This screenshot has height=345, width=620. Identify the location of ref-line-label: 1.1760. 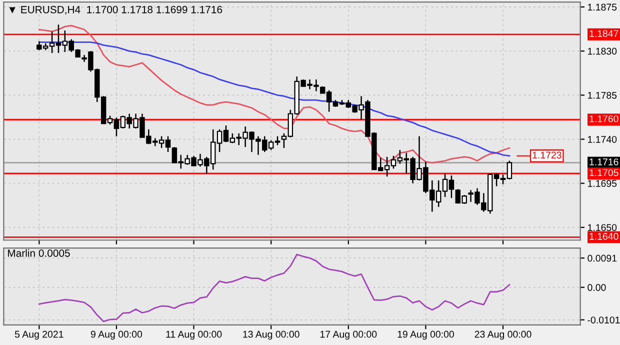
(604, 118).